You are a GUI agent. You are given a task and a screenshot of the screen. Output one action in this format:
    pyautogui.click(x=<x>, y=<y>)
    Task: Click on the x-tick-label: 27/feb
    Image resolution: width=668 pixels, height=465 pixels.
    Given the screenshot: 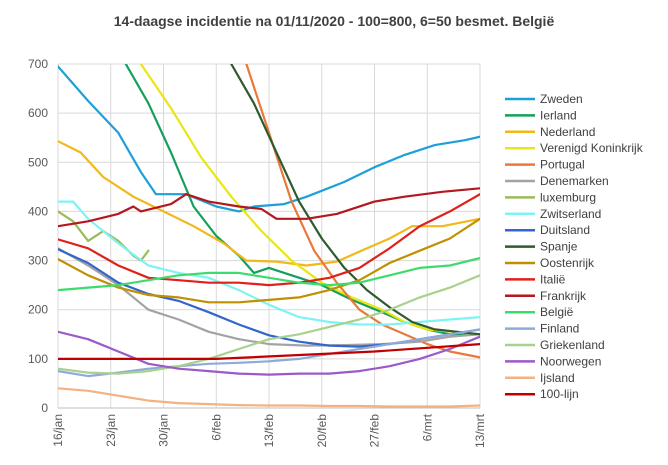 What is the action you would take?
    pyautogui.click(x=375, y=431)
    